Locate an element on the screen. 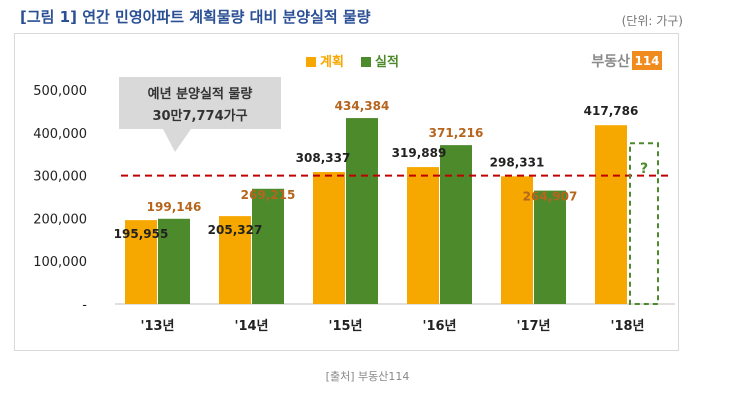 Image resolution: width=735 pixels, height=407 pixels. placeholder-box is located at coordinates (644, 223).